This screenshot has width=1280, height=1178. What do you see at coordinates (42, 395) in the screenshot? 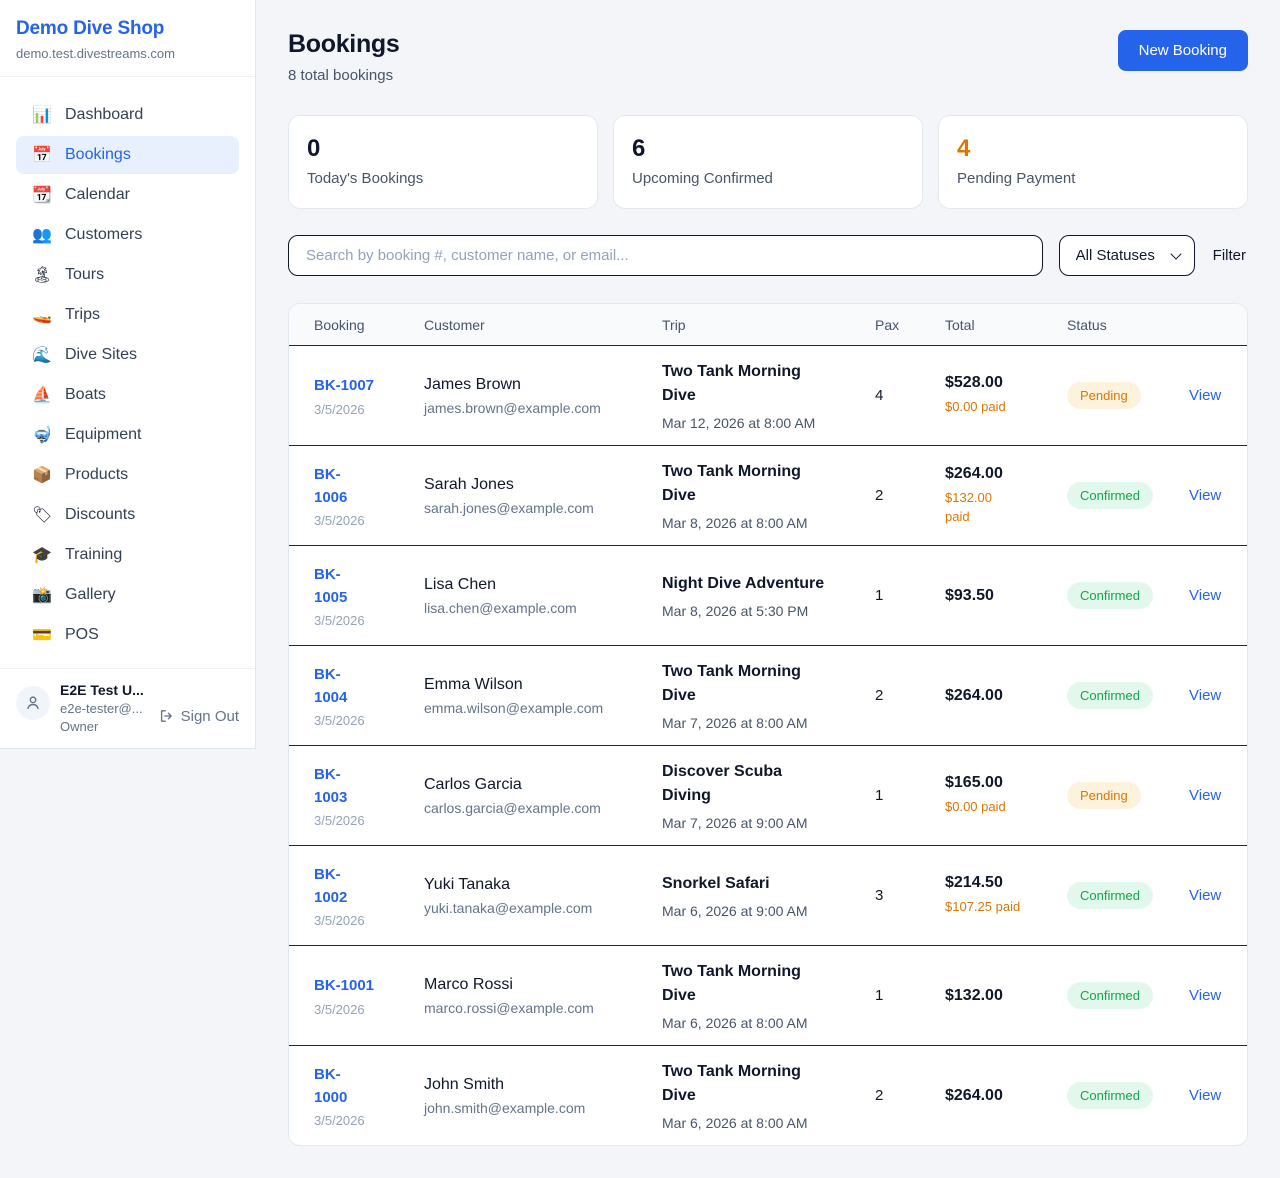
I see `sailboat-icon: ⛵` at bounding box center [42, 395].